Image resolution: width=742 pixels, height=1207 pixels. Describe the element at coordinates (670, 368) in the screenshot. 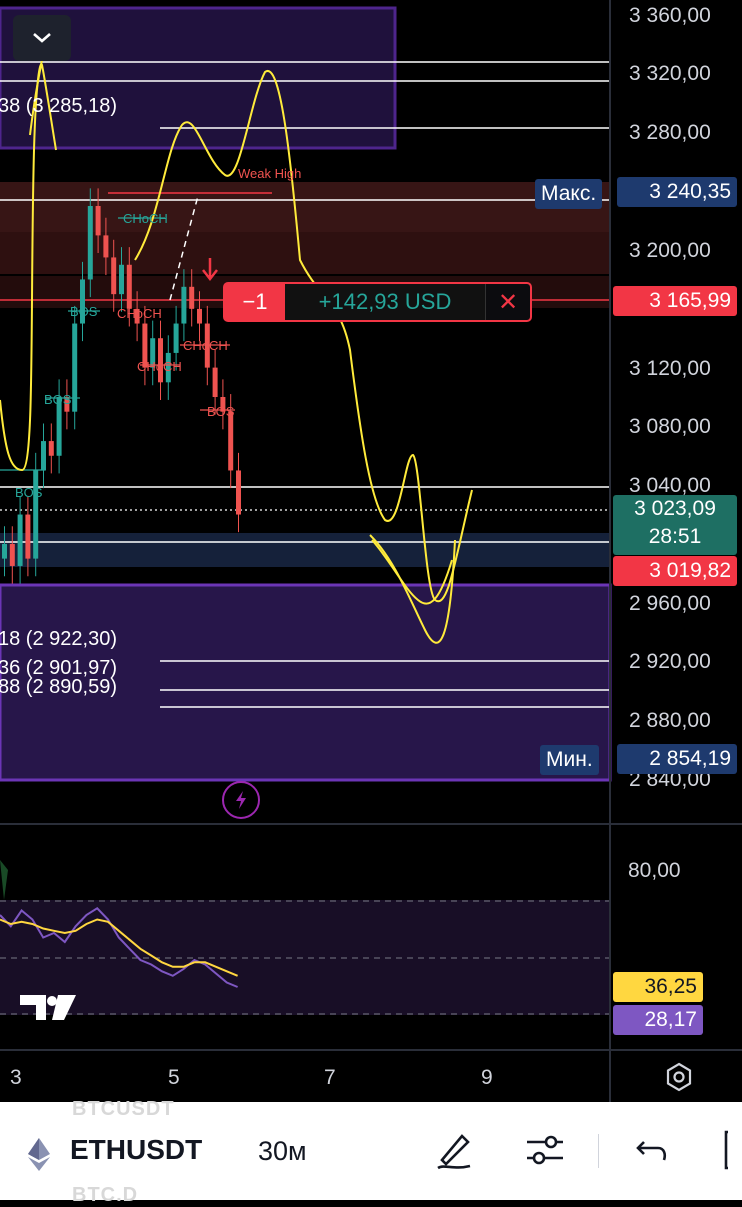

I see `y-tick-label: 3 120,00` at that location.